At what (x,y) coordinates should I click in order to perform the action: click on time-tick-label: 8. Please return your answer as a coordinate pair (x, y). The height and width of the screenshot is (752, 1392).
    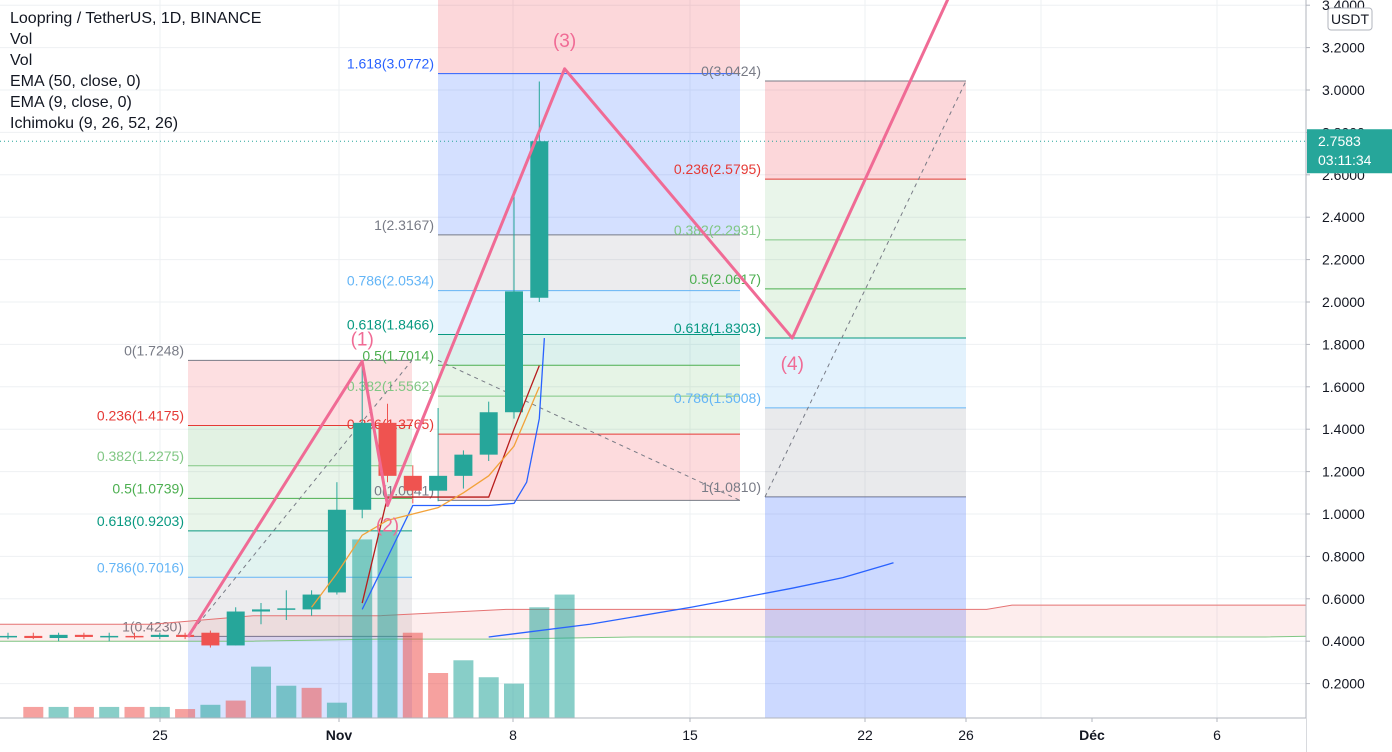
    Looking at the image, I should click on (513, 735).